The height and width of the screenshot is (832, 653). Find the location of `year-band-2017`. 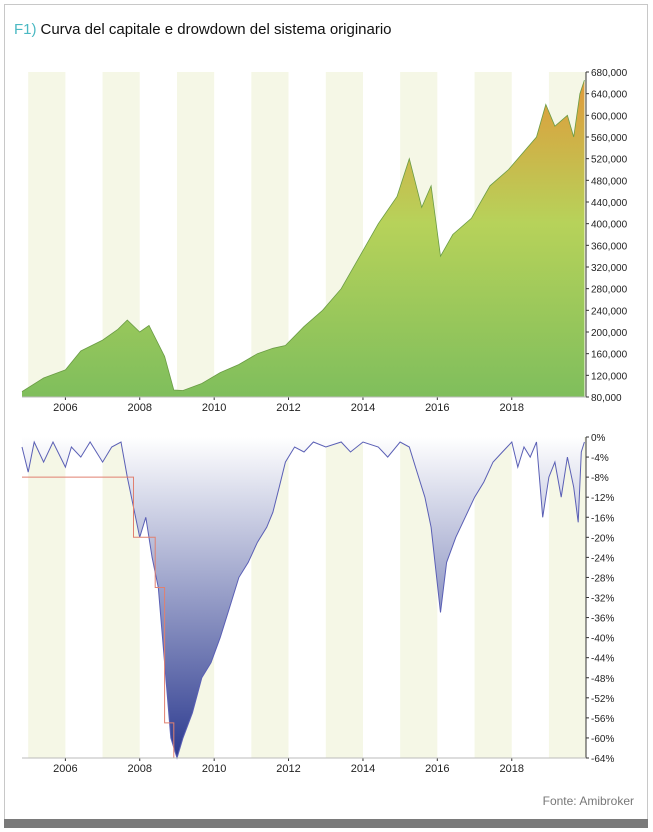

year-band-2017 is located at coordinates (493, 597).